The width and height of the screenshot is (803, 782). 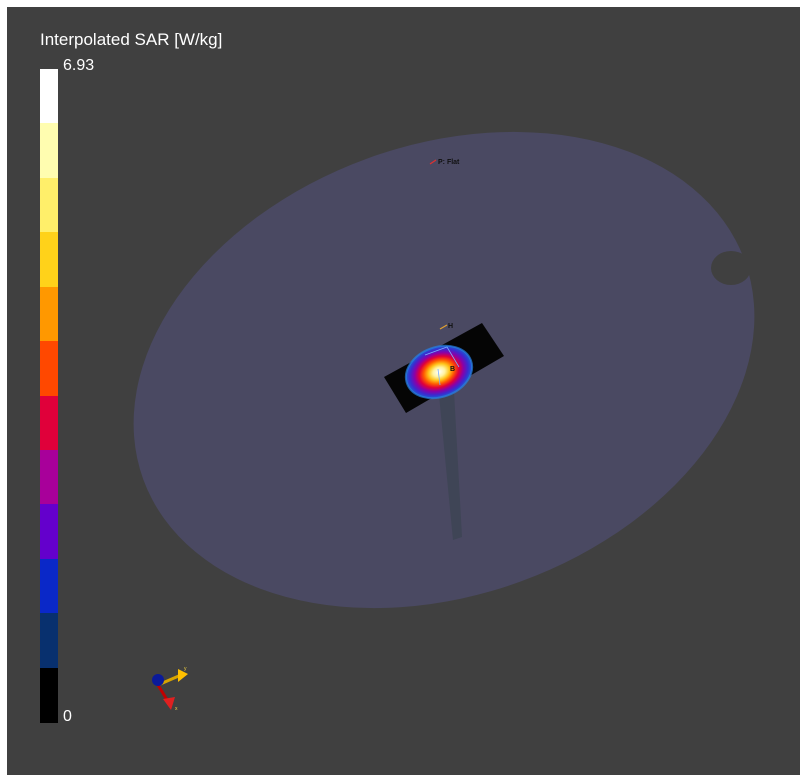 I want to click on sar-hotspot, so click(x=439, y=372).